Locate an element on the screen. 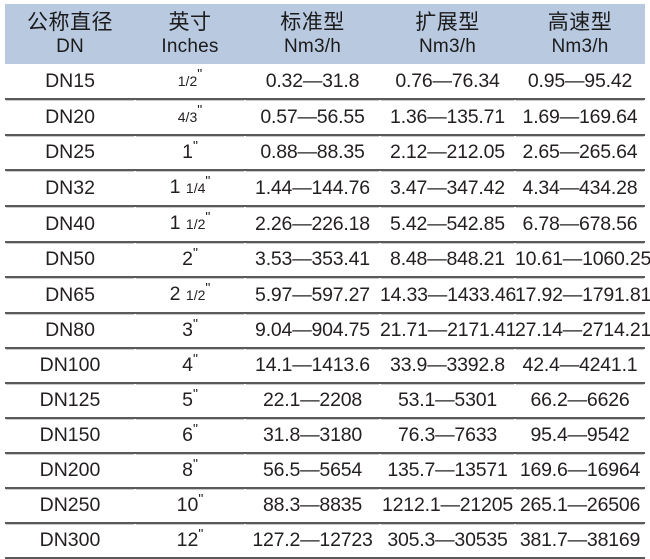  cell-highspeed: 10.61—1060.25 is located at coordinates (582, 260).